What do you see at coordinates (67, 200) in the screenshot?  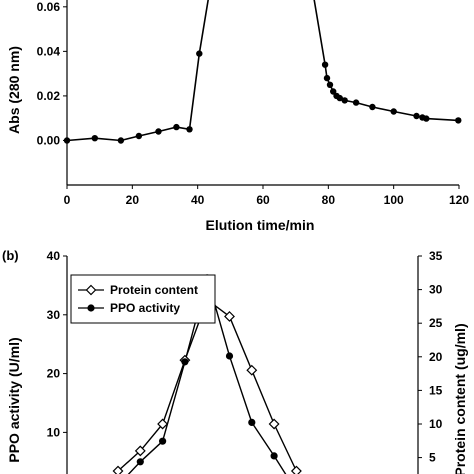 I see `x-tick-label: 0` at bounding box center [67, 200].